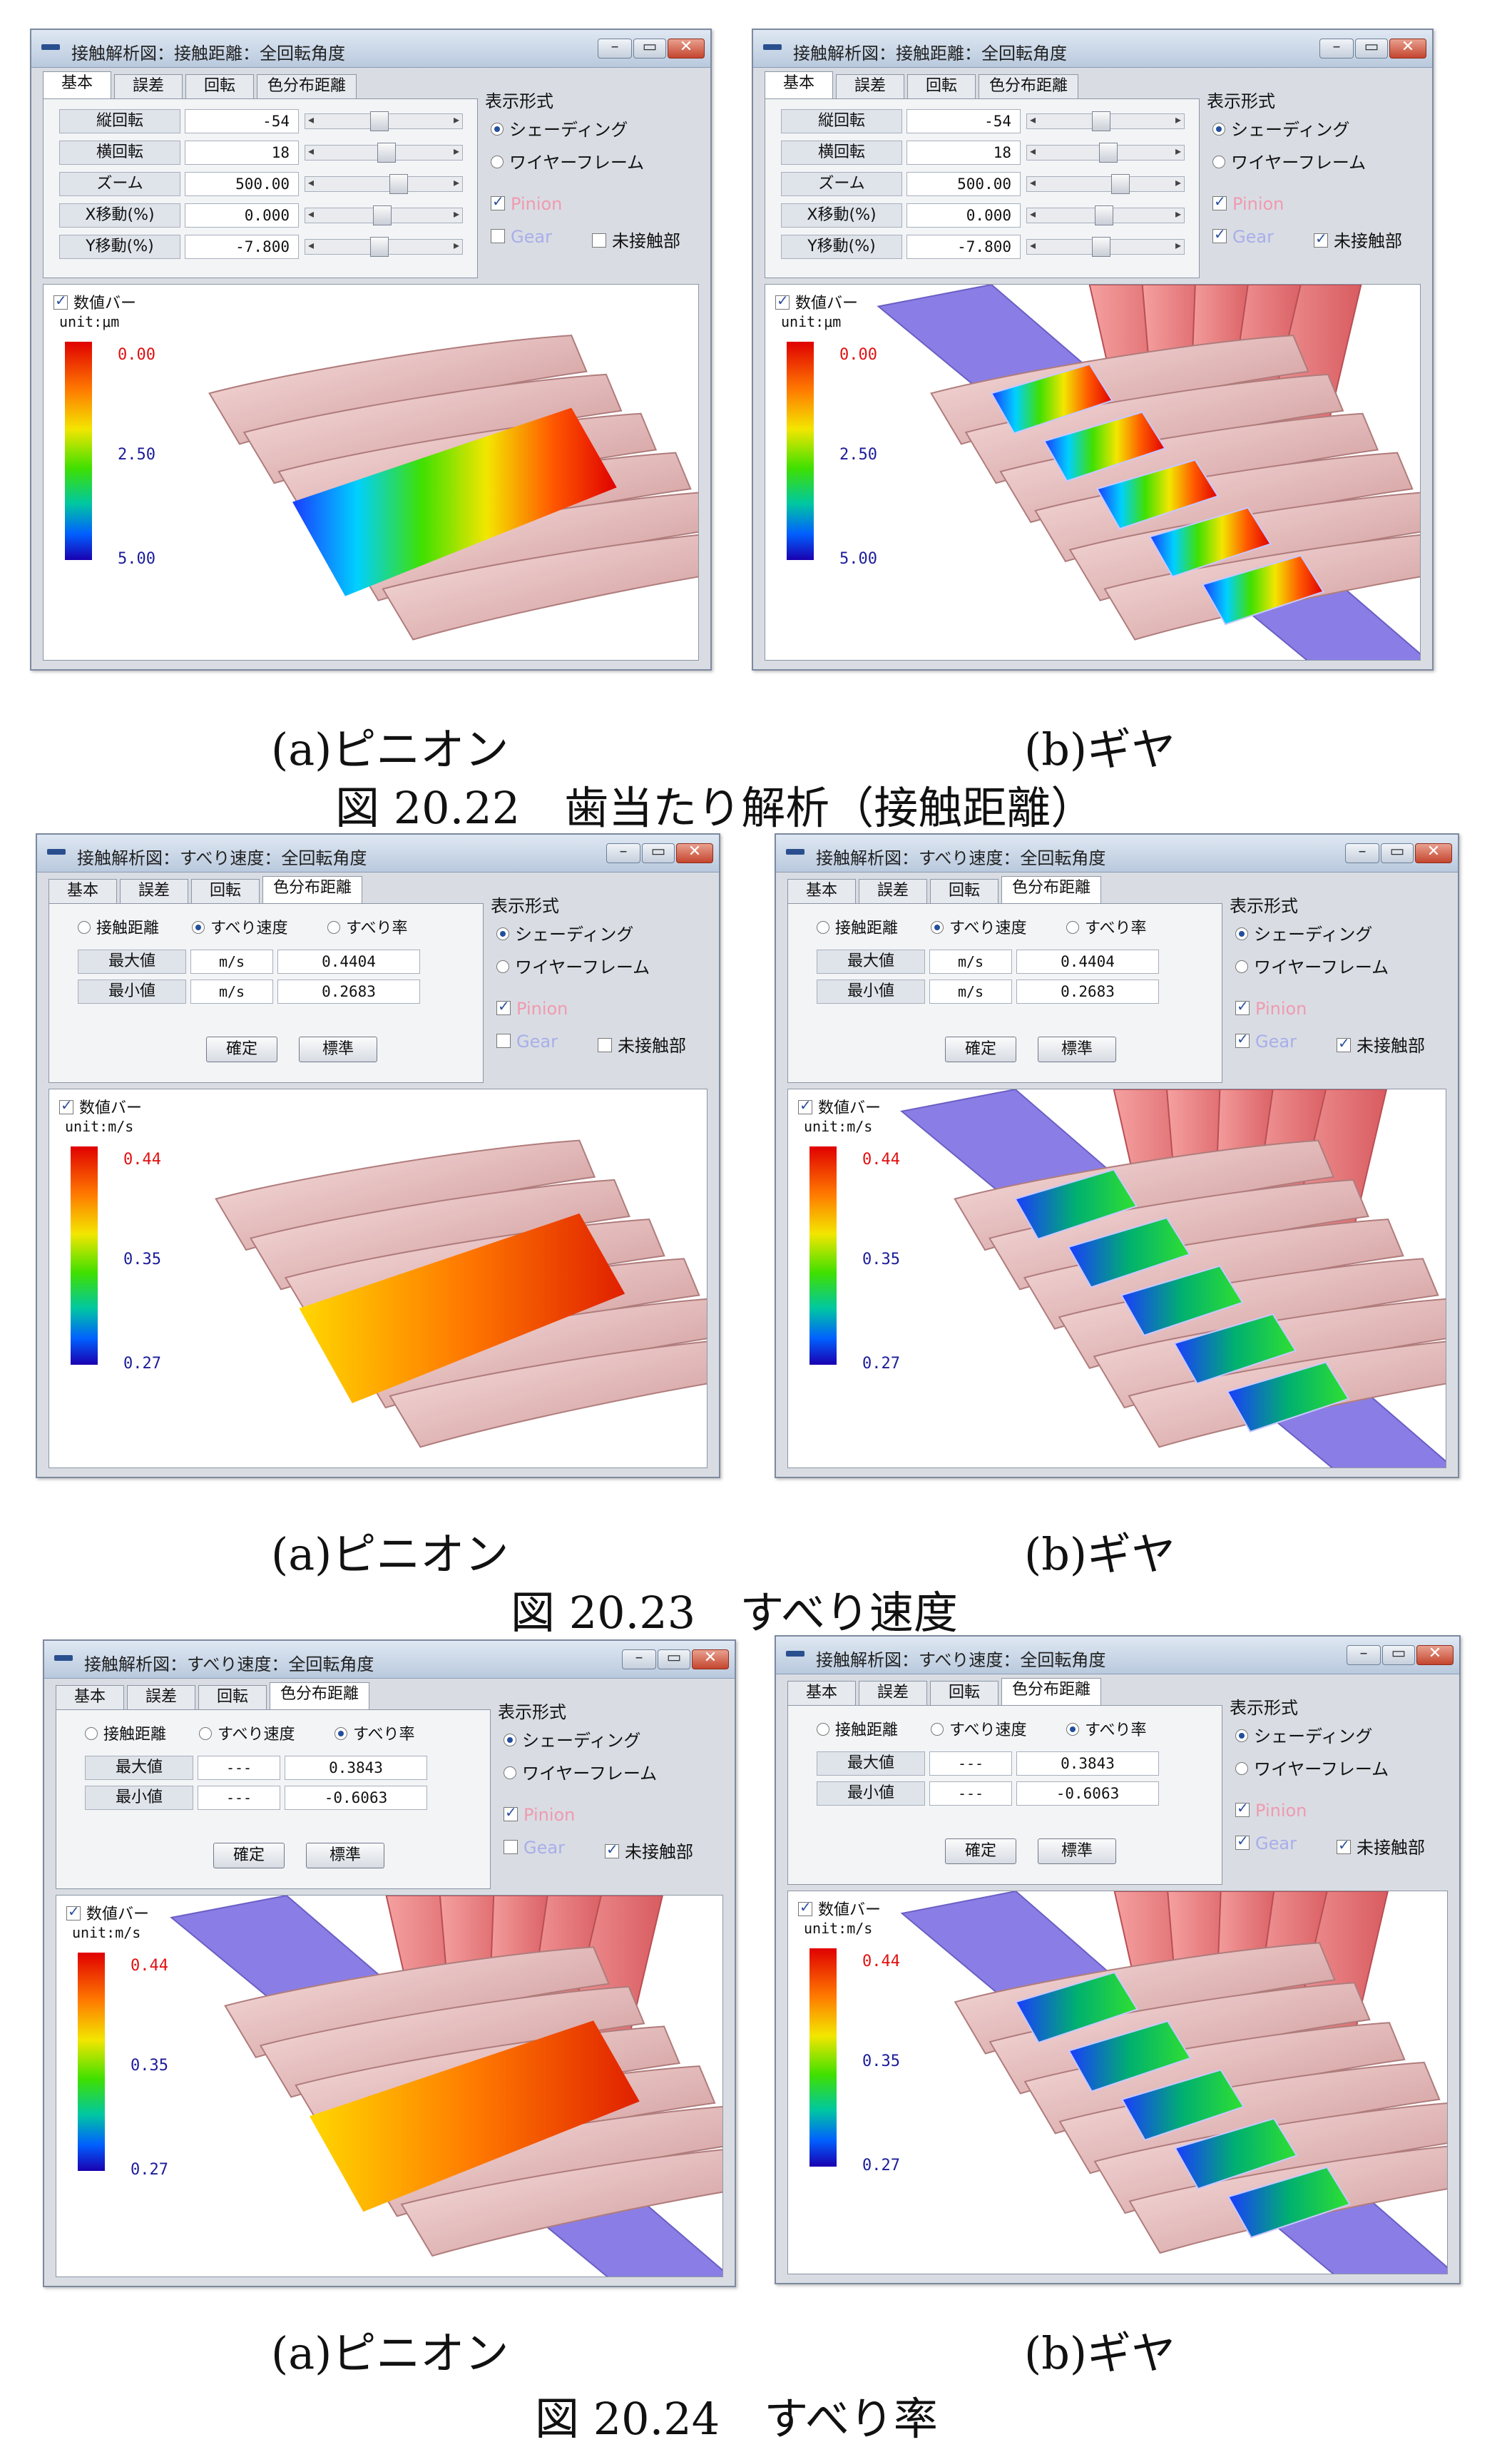 The width and height of the screenshot is (1512, 2447). Describe the element at coordinates (242, 216) in the screenshot. I see `parameter-input: 0.000` at that location.